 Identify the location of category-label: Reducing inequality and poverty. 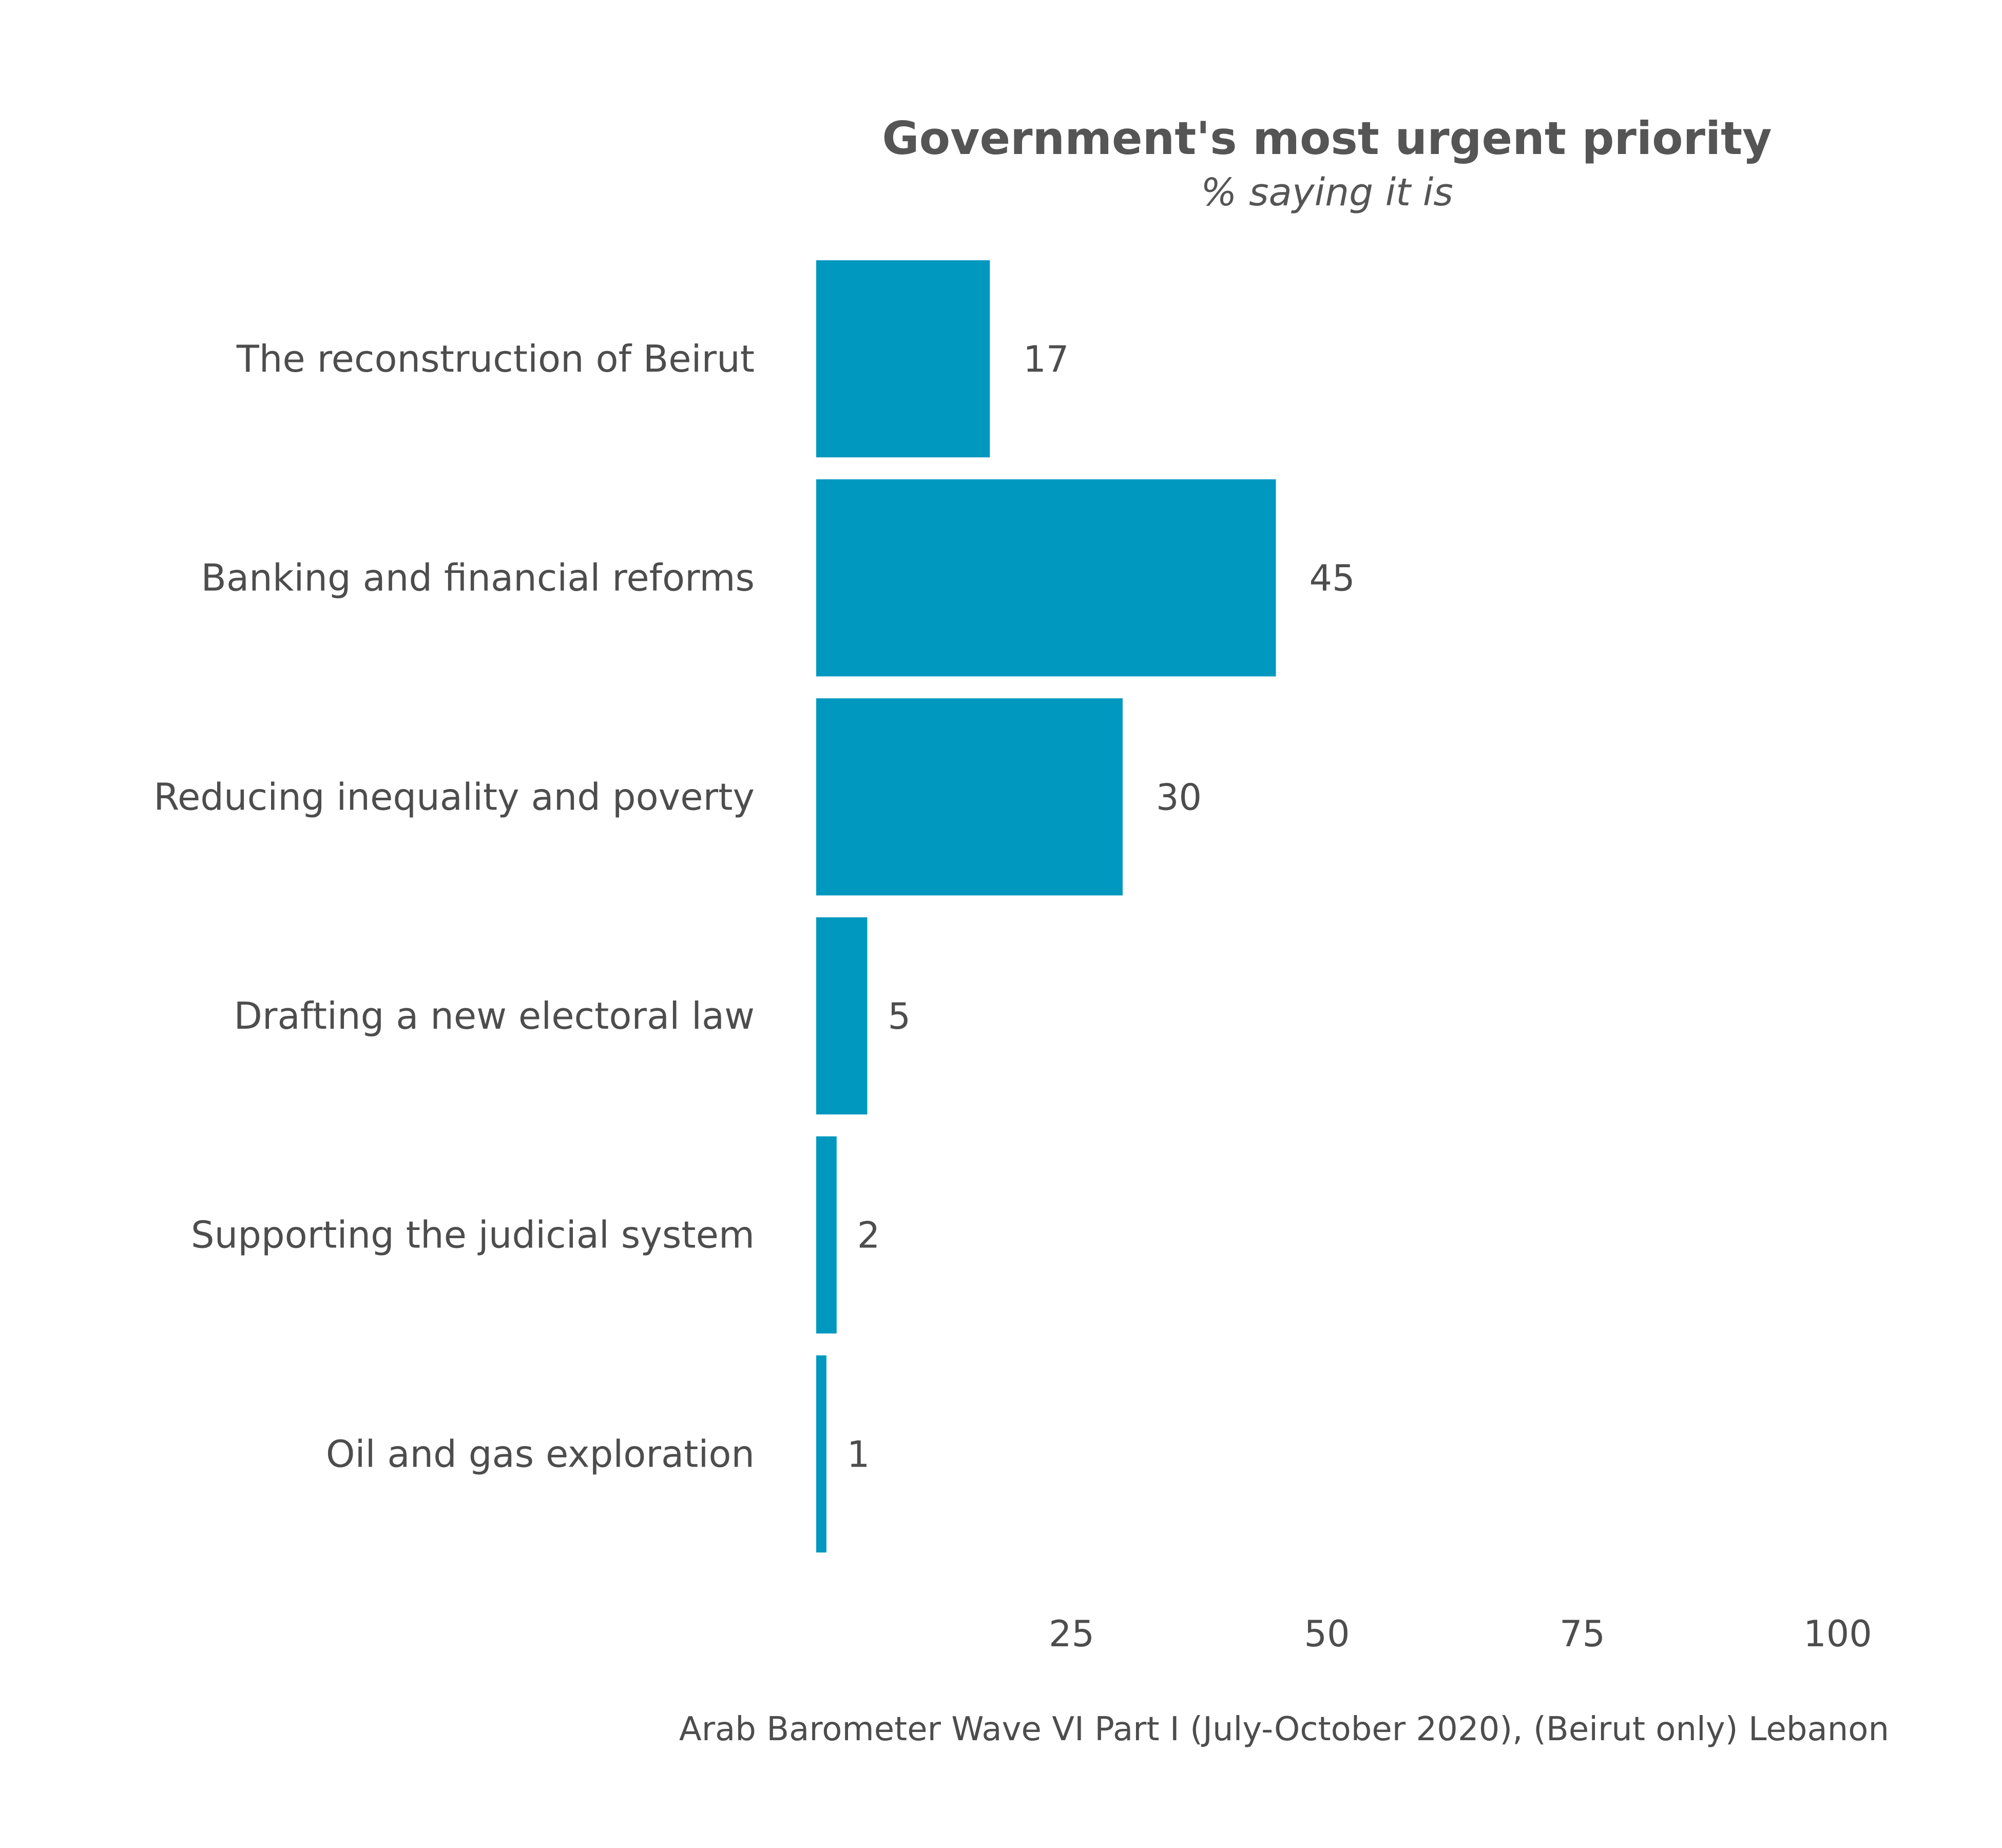
(454, 796).